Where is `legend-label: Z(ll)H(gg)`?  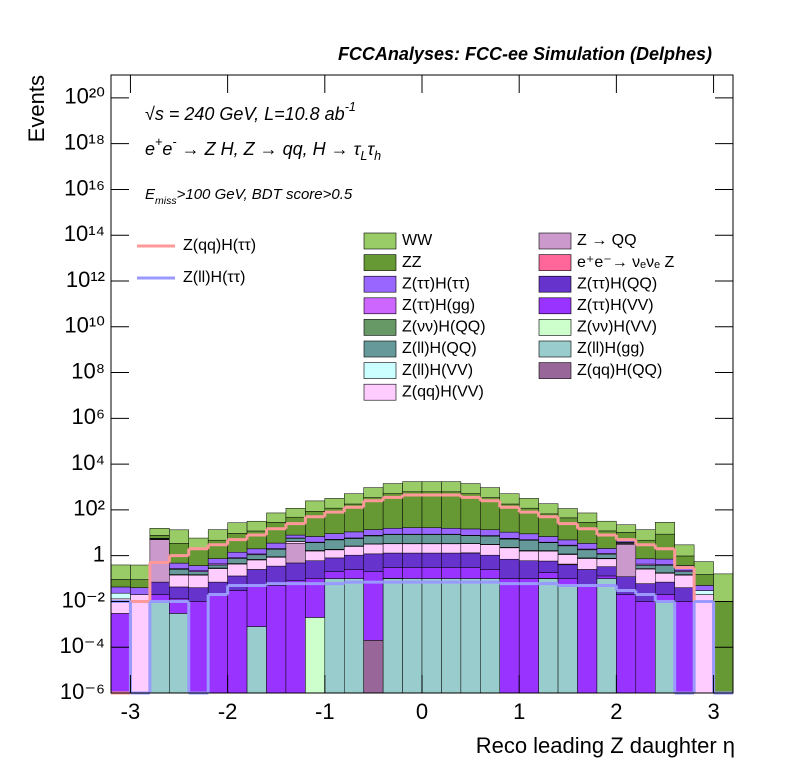 legend-label: Z(ll)H(gg) is located at coordinates (611, 348).